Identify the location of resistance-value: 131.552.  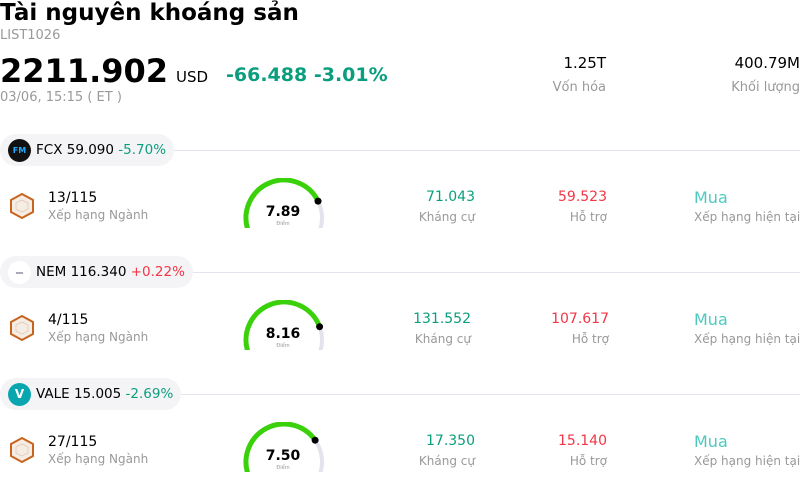
(442, 319).